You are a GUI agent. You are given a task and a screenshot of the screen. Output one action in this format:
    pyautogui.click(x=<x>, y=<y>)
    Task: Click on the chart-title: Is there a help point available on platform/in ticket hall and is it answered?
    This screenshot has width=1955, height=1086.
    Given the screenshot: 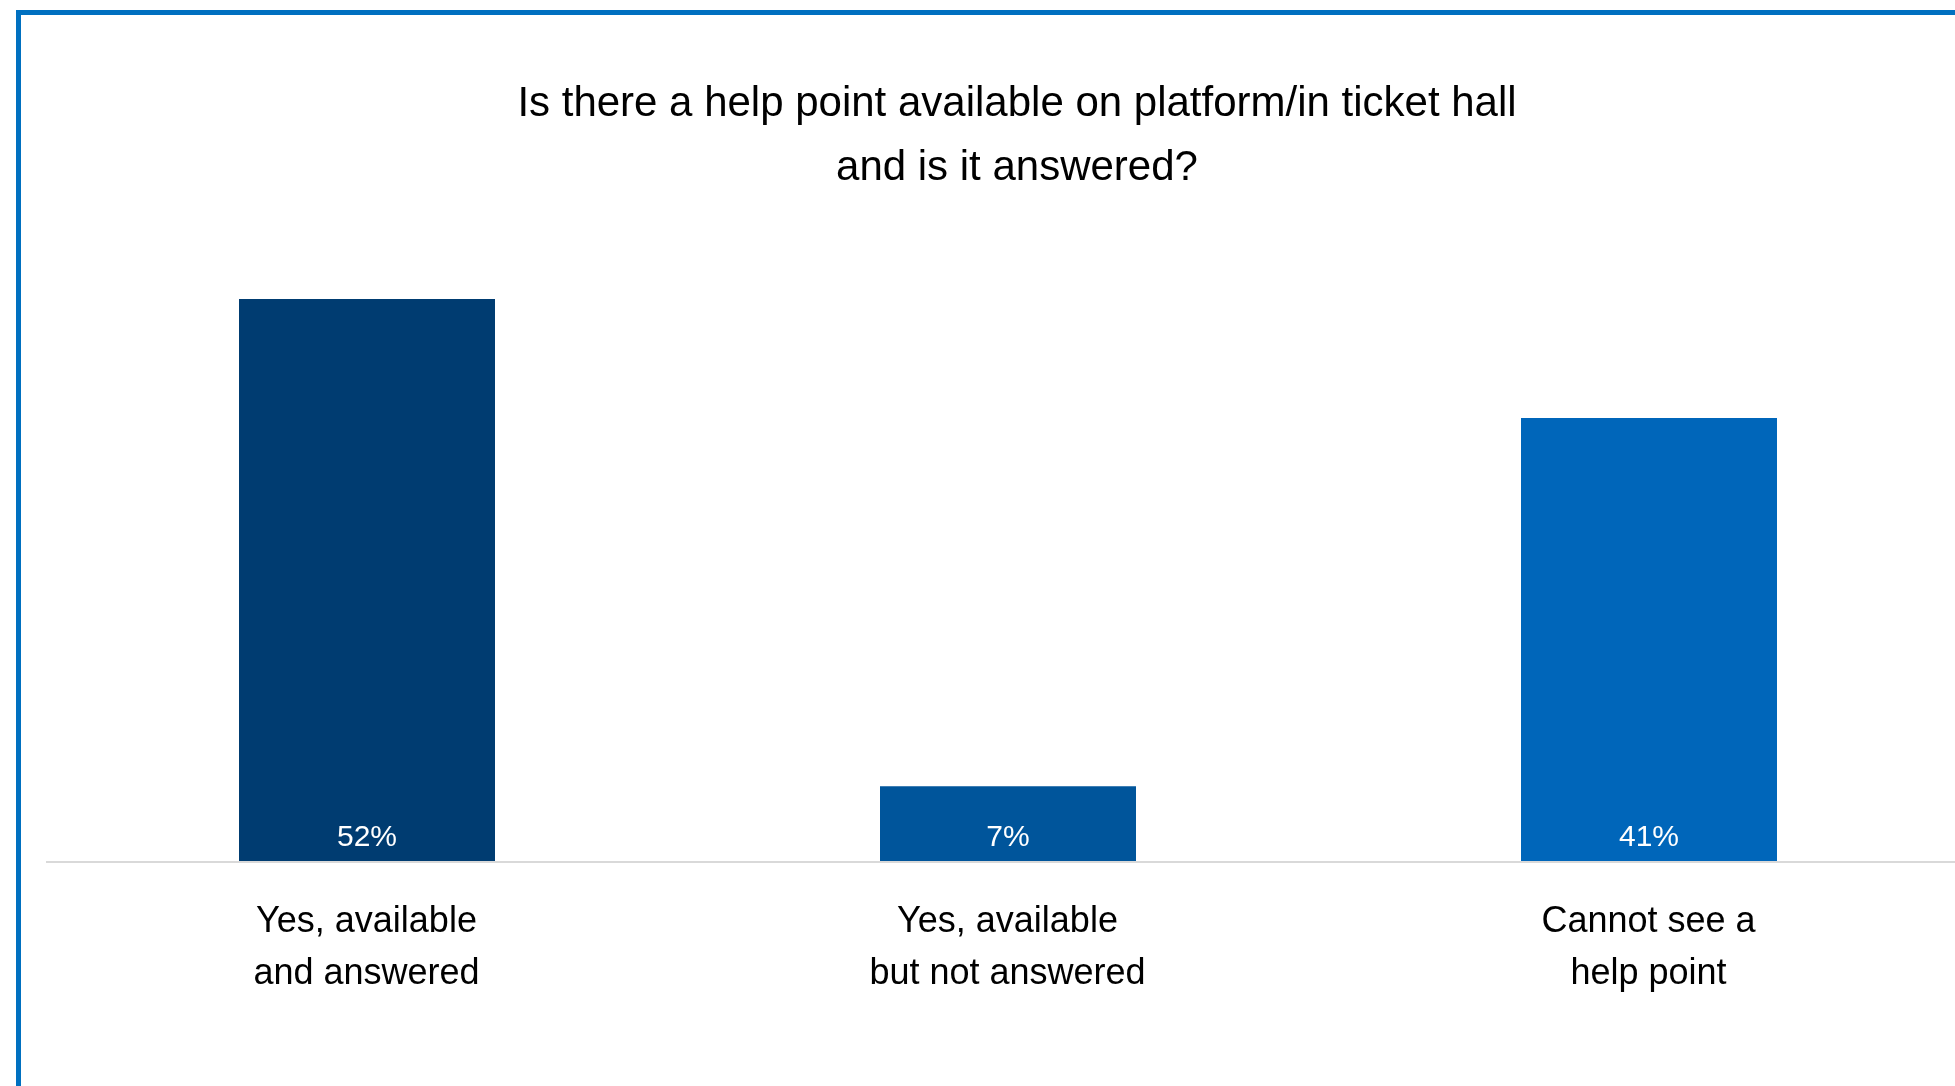 What is the action you would take?
    pyautogui.click(x=1017, y=134)
    